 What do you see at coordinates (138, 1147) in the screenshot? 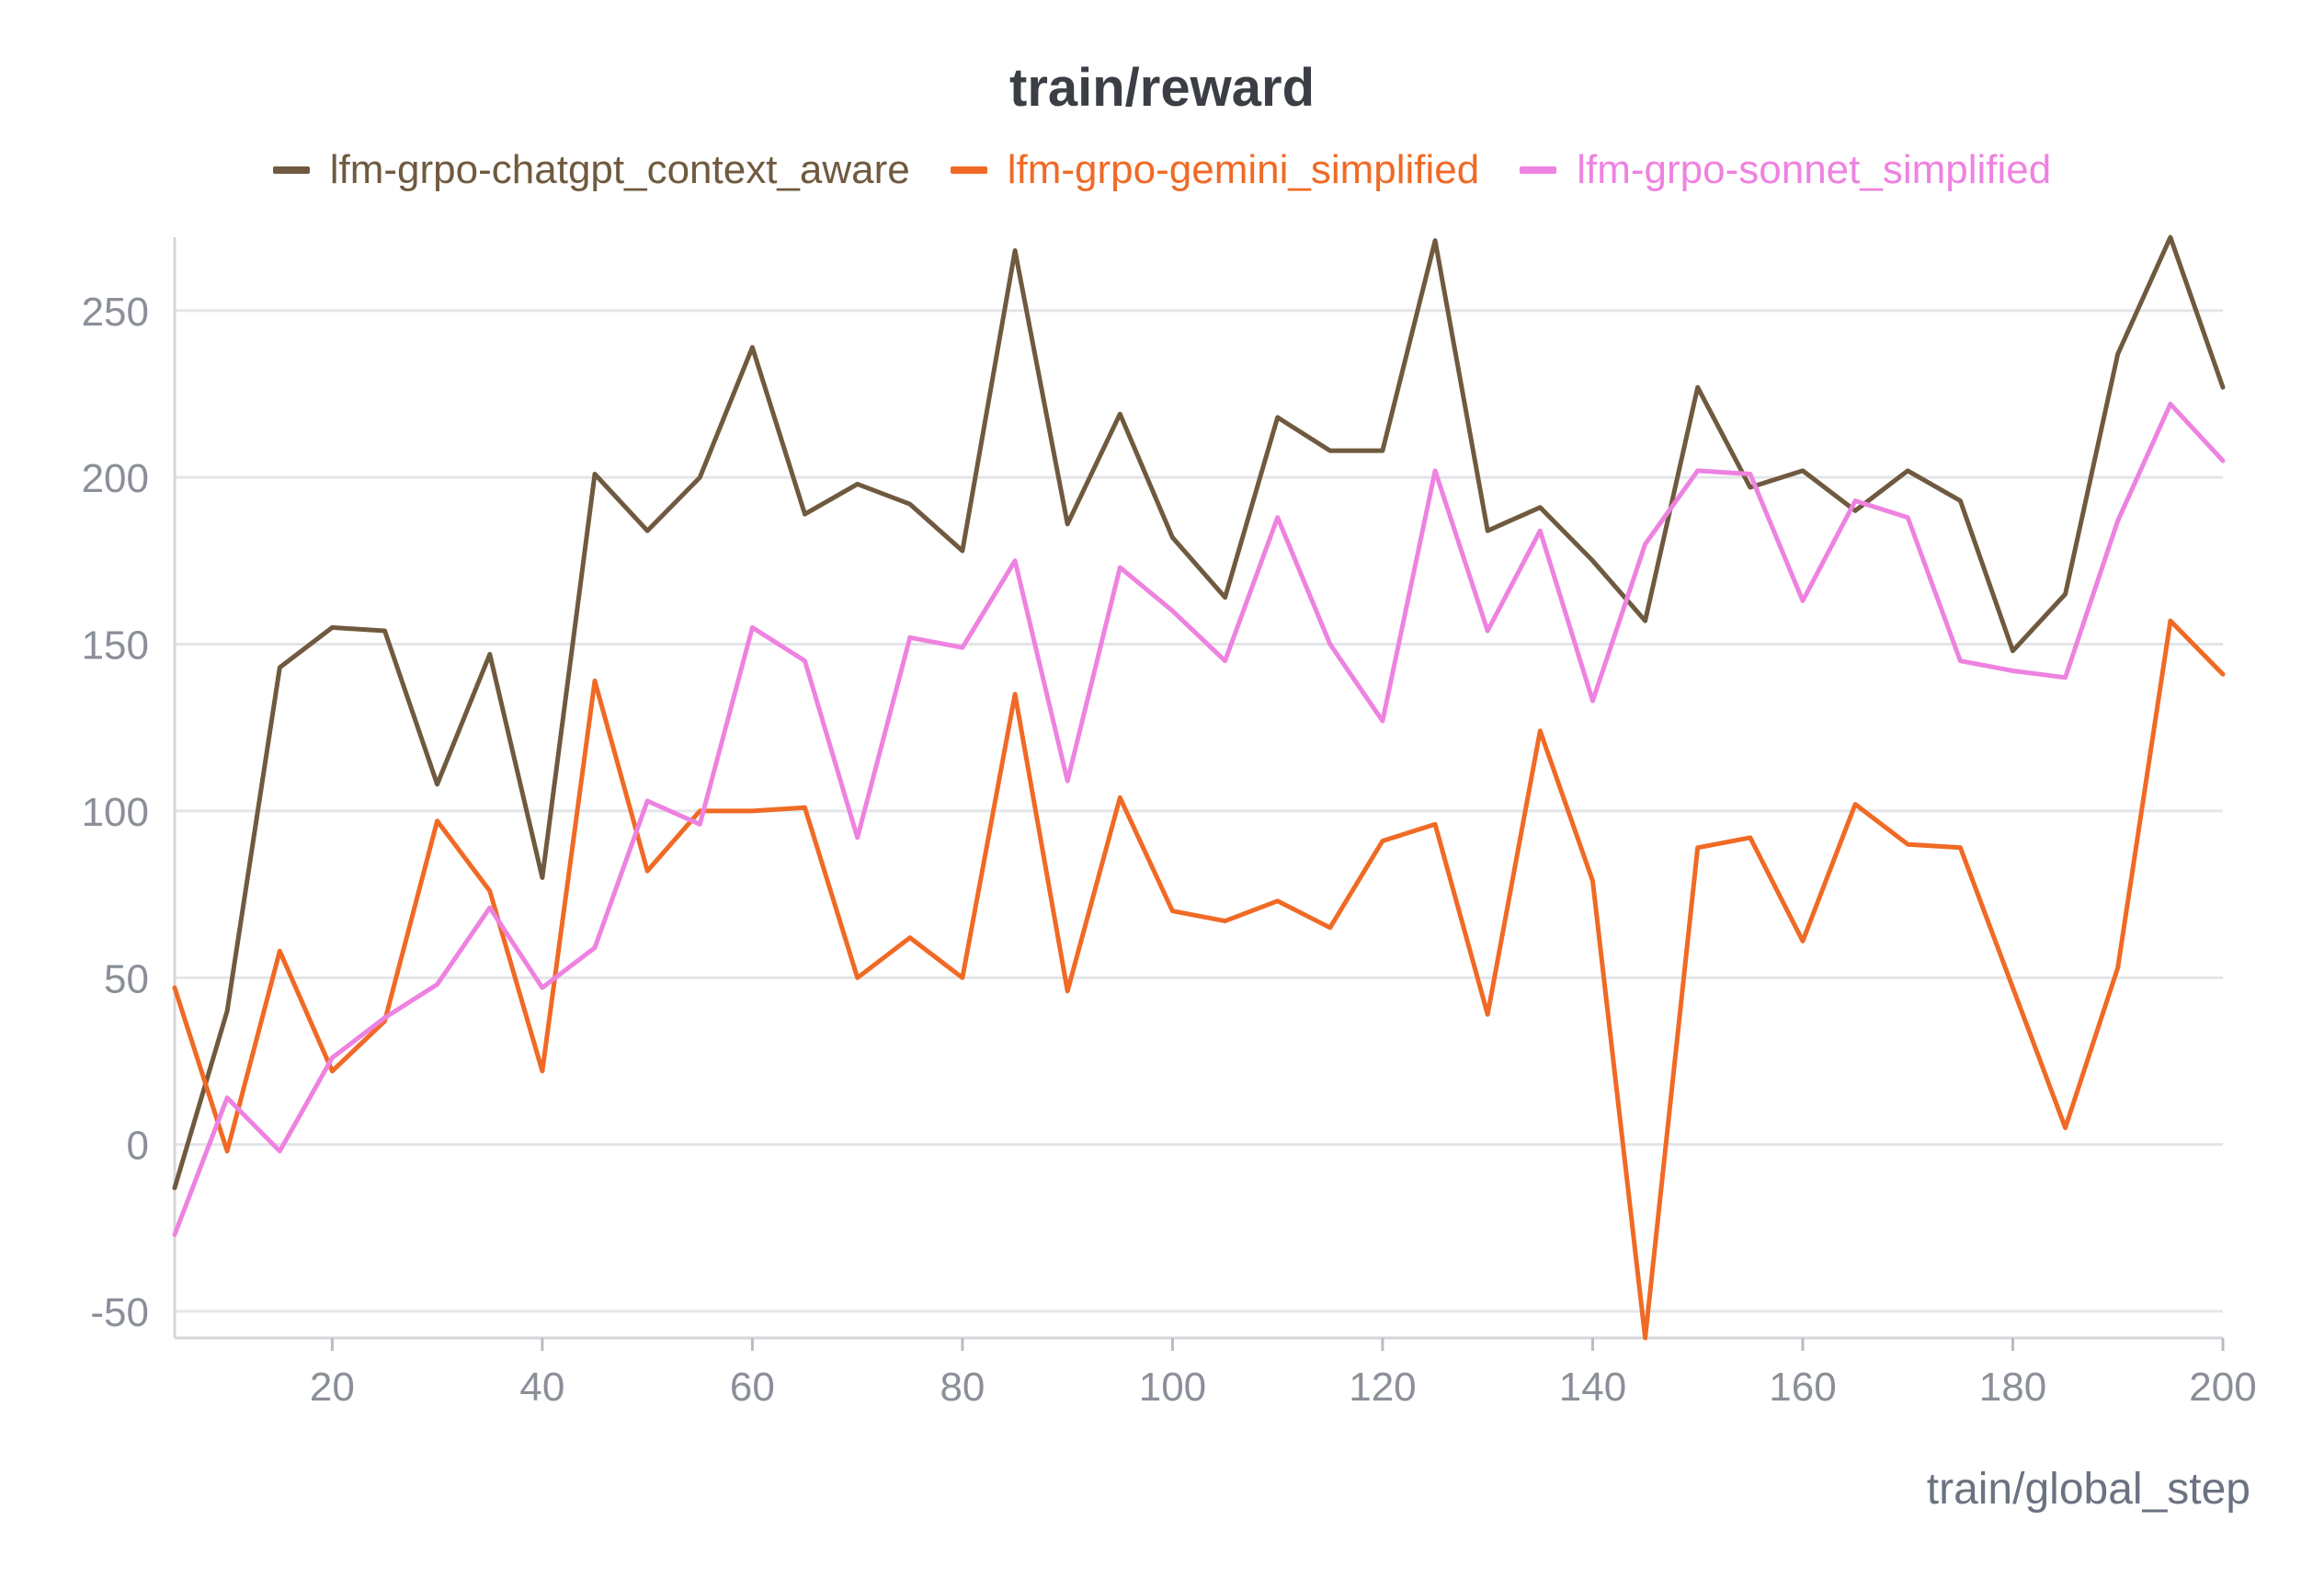
I see `y-tick-label: 0` at bounding box center [138, 1147].